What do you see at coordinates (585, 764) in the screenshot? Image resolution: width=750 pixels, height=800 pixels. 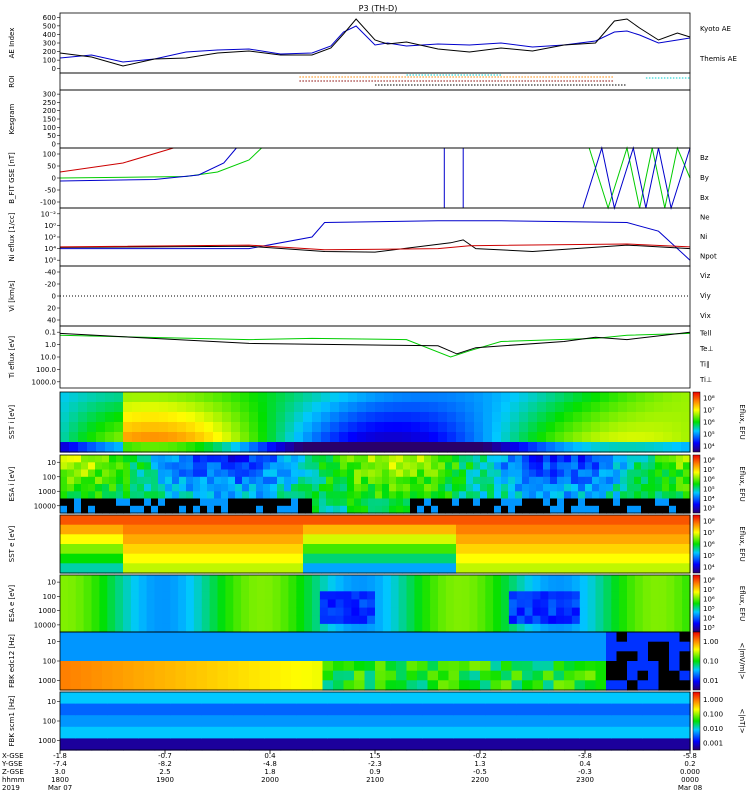 I see `xaxis-tick-label: 0.4` at bounding box center [585, 764].